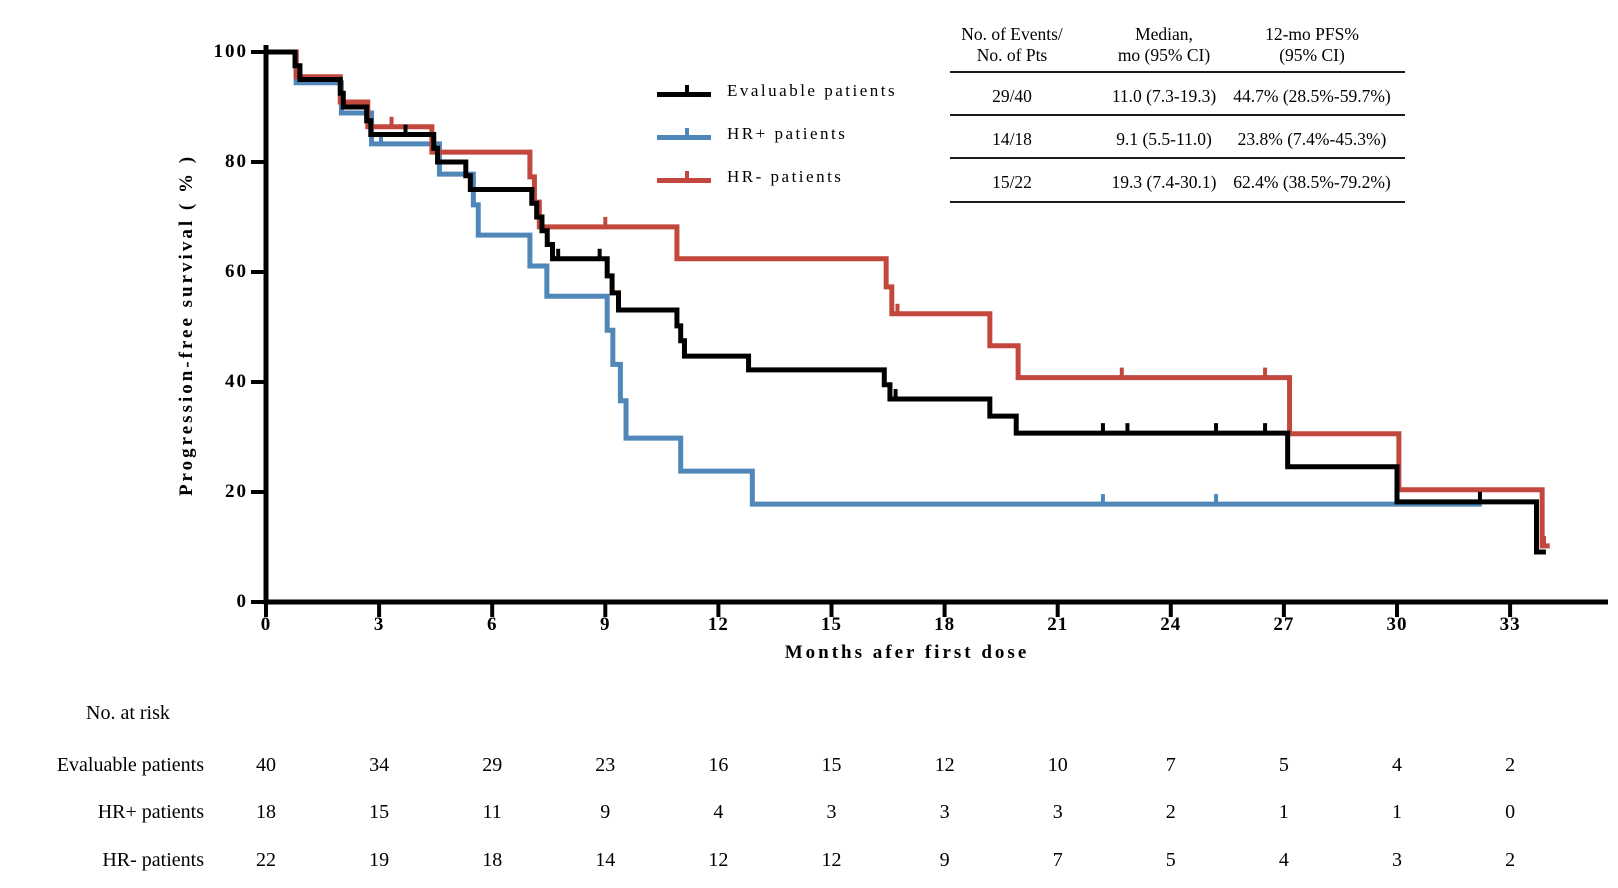  Describe the element at coordinates (1312, 44) in the screenshot. I see `summary-col-header: 12-mo PFS% (95% CI)` at that location.